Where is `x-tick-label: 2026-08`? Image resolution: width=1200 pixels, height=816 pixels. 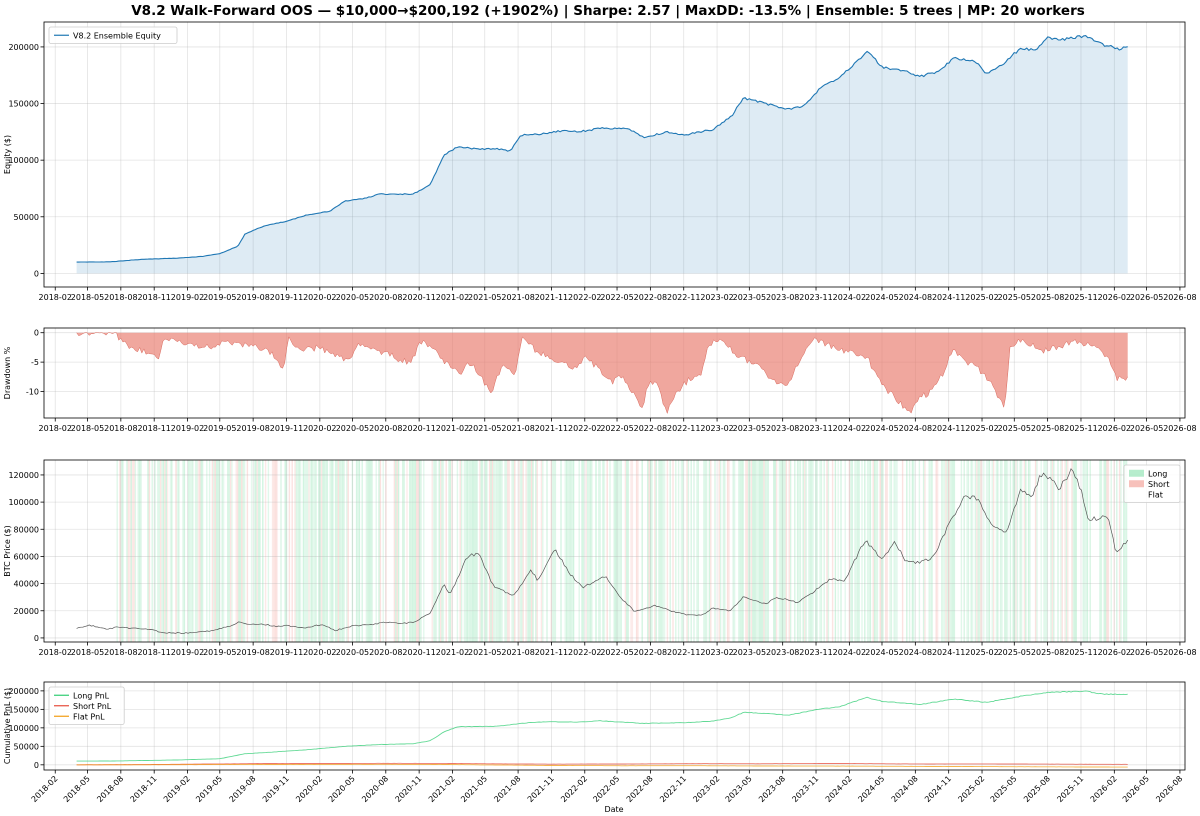
x-tick-label: 2026-08 is located at coordinates (1169, 789).